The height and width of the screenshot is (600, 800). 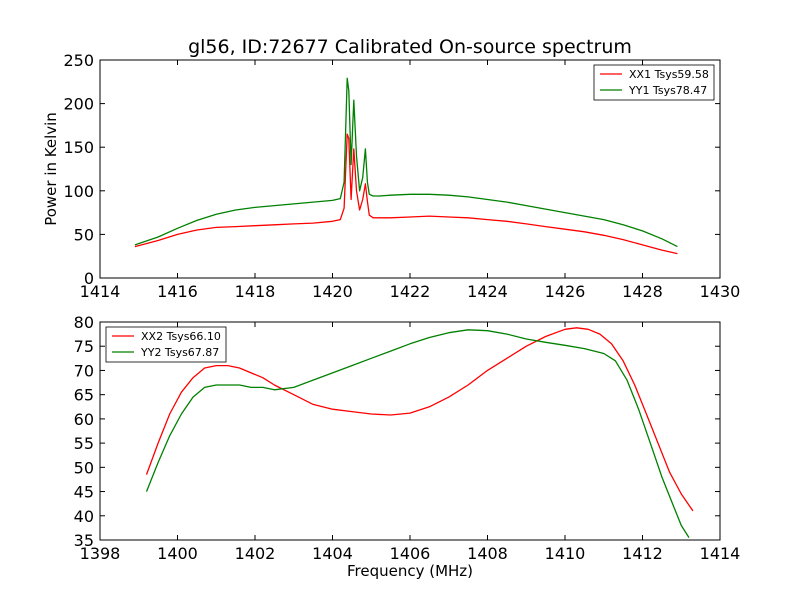 What do you see at coordinates (181, 336) in the screenshot?
I see `bottom-legend-label-xx2: XX2 Tsys66.10` at bounding box center [181, 336].